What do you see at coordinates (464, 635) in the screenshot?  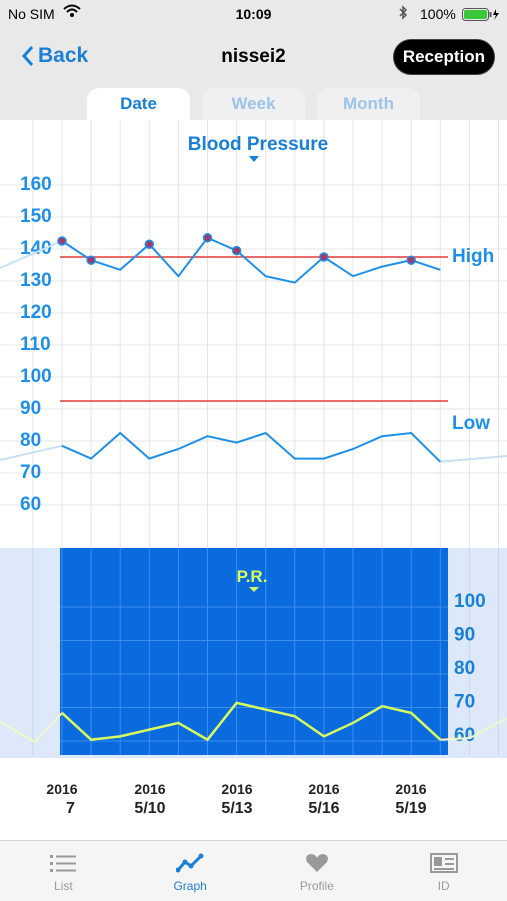 I see `pr-y-tick-label: 90` at bounding box center [464, 635].